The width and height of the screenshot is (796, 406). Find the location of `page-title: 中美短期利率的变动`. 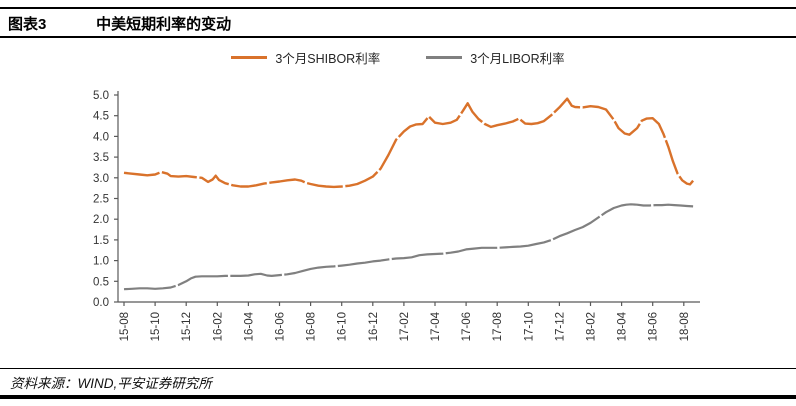

page-title: 中美短期利率的变动 is located at coordinates (164, 24).